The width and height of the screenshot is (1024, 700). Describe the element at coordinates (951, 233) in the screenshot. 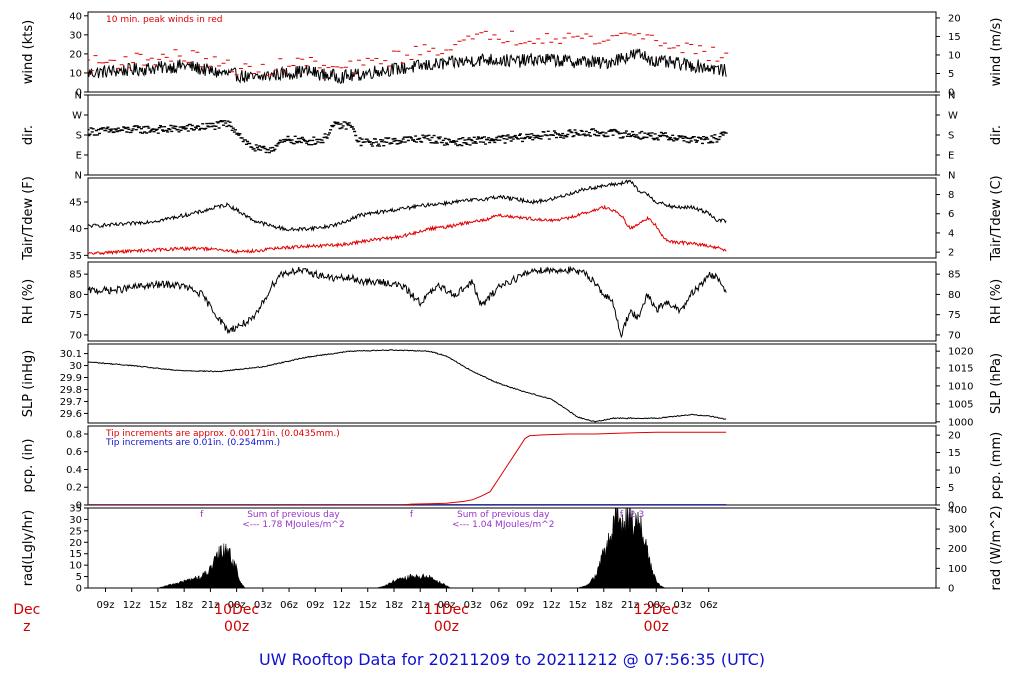

I see `y2-tick-label: 4` at that location.